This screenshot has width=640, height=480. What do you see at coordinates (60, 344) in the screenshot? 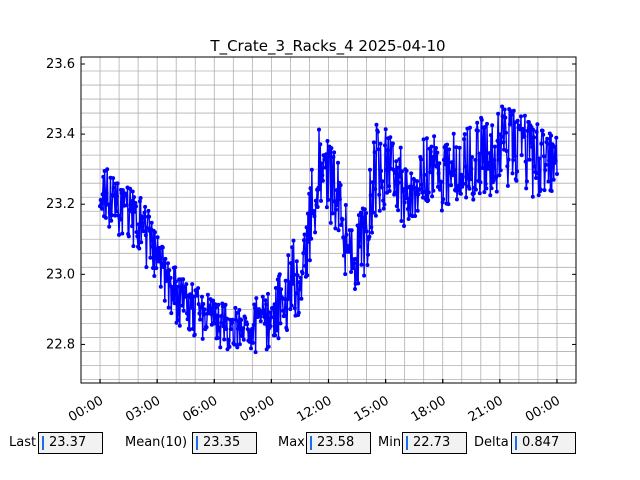
I see `y-tick-label: 22.8` at bounding box center [60, 344].